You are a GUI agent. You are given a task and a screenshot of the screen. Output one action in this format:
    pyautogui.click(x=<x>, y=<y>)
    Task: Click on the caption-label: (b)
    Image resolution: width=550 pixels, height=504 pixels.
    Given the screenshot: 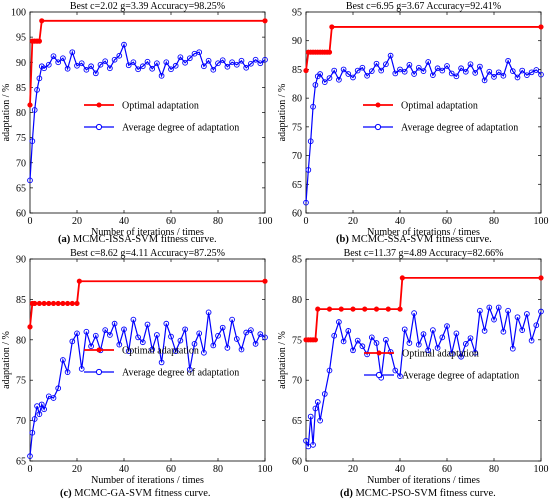 What is the action you would take?
    pyautogui.click(x=342, y=239)
    